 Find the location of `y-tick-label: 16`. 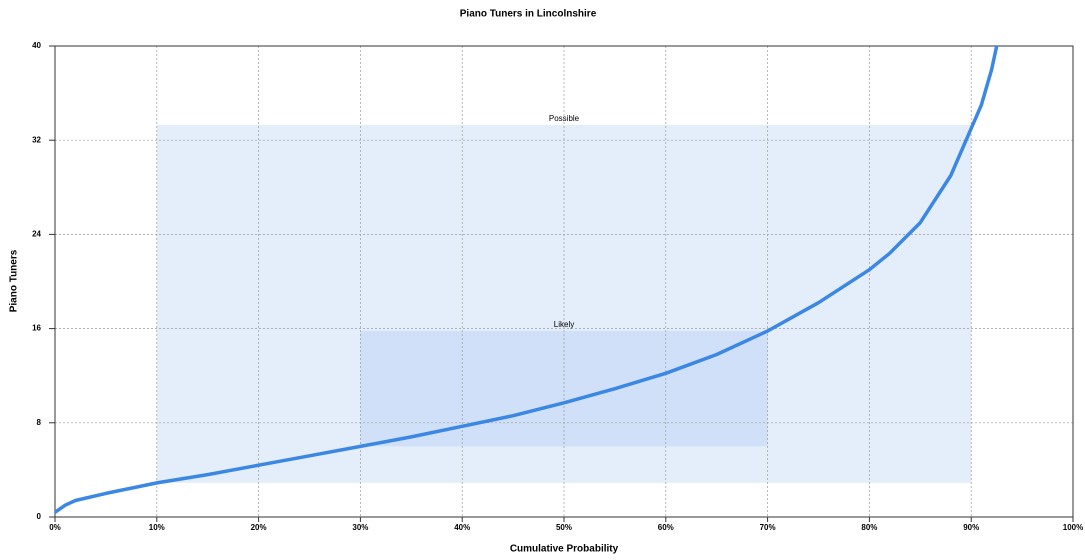

y-tick-label: 16 is located at coordinates (36, 328).